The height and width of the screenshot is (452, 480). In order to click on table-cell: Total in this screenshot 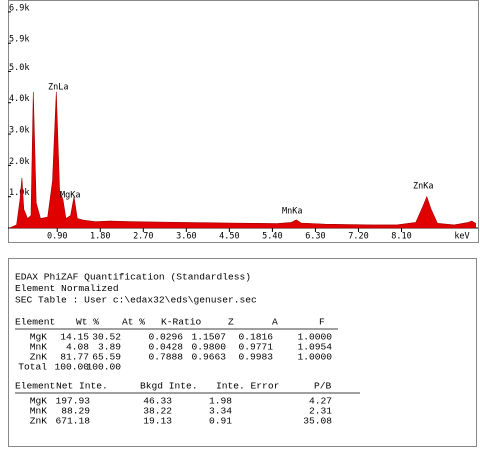, I will do `click(32, 367)`.